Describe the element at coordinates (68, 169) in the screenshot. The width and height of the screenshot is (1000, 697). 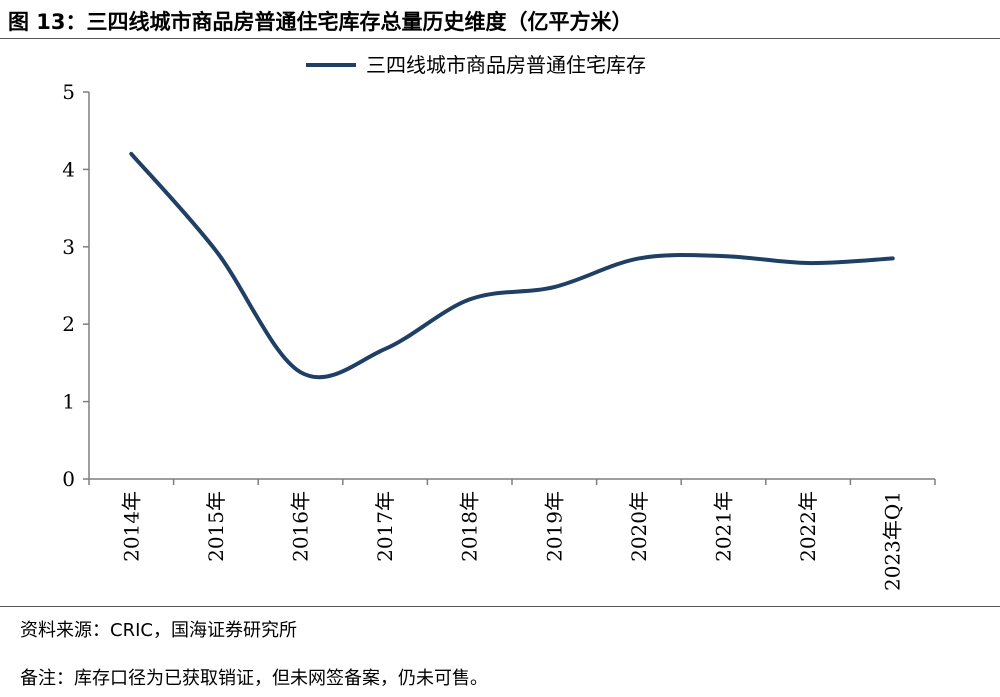
I see `y-tick-label: 4` at that location.